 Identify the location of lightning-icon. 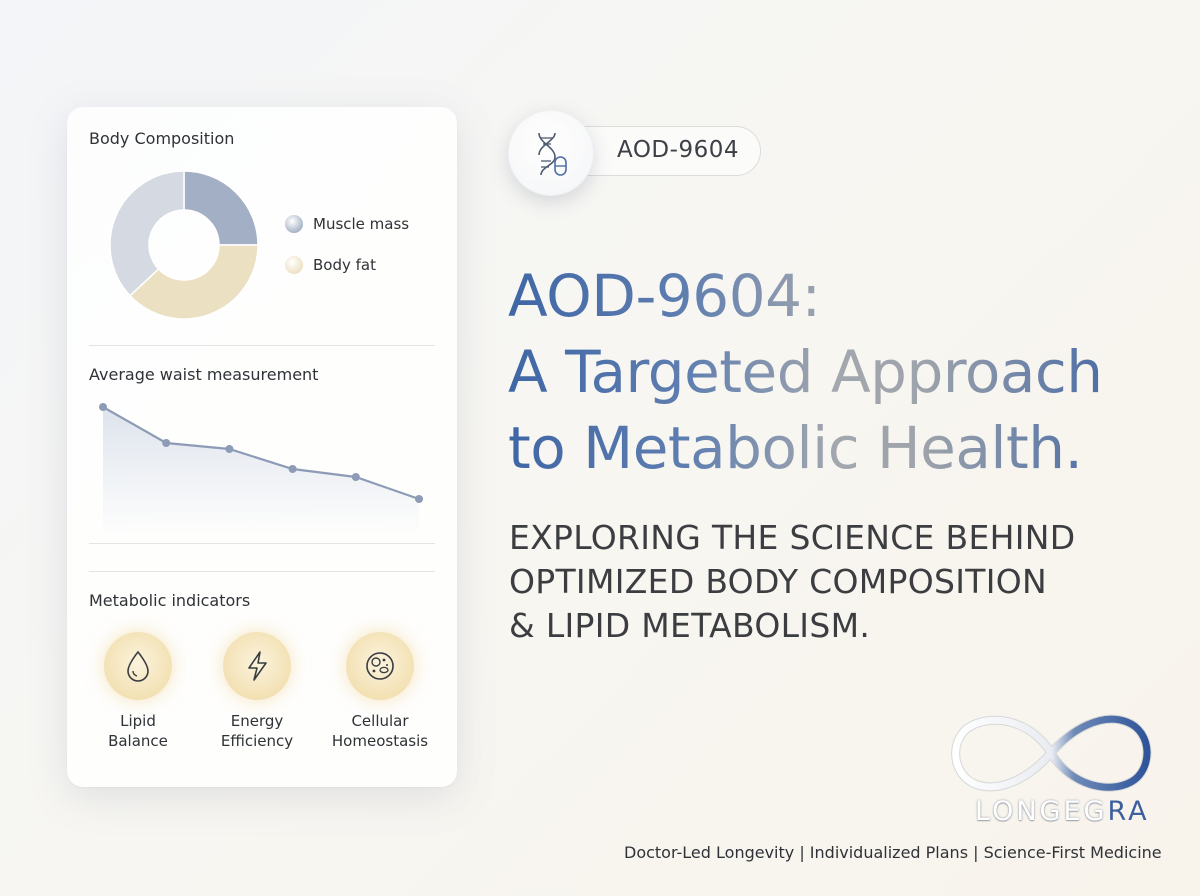
(257, 666).